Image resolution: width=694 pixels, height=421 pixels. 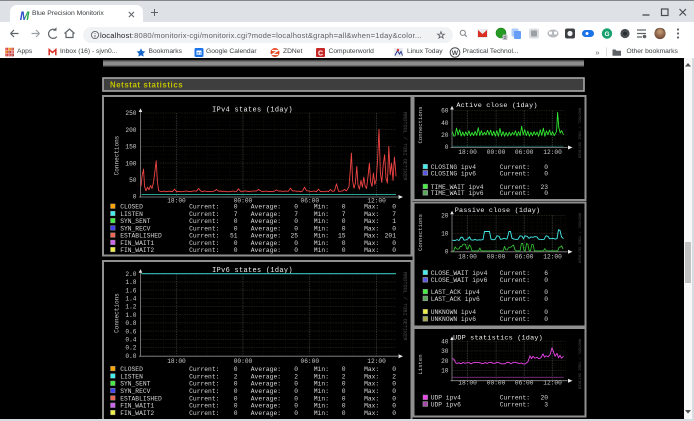 What do you see at coordinates (130, 348) in the screenshot?
I see `svg-text: 0.2` at bounding box center [130, 348].